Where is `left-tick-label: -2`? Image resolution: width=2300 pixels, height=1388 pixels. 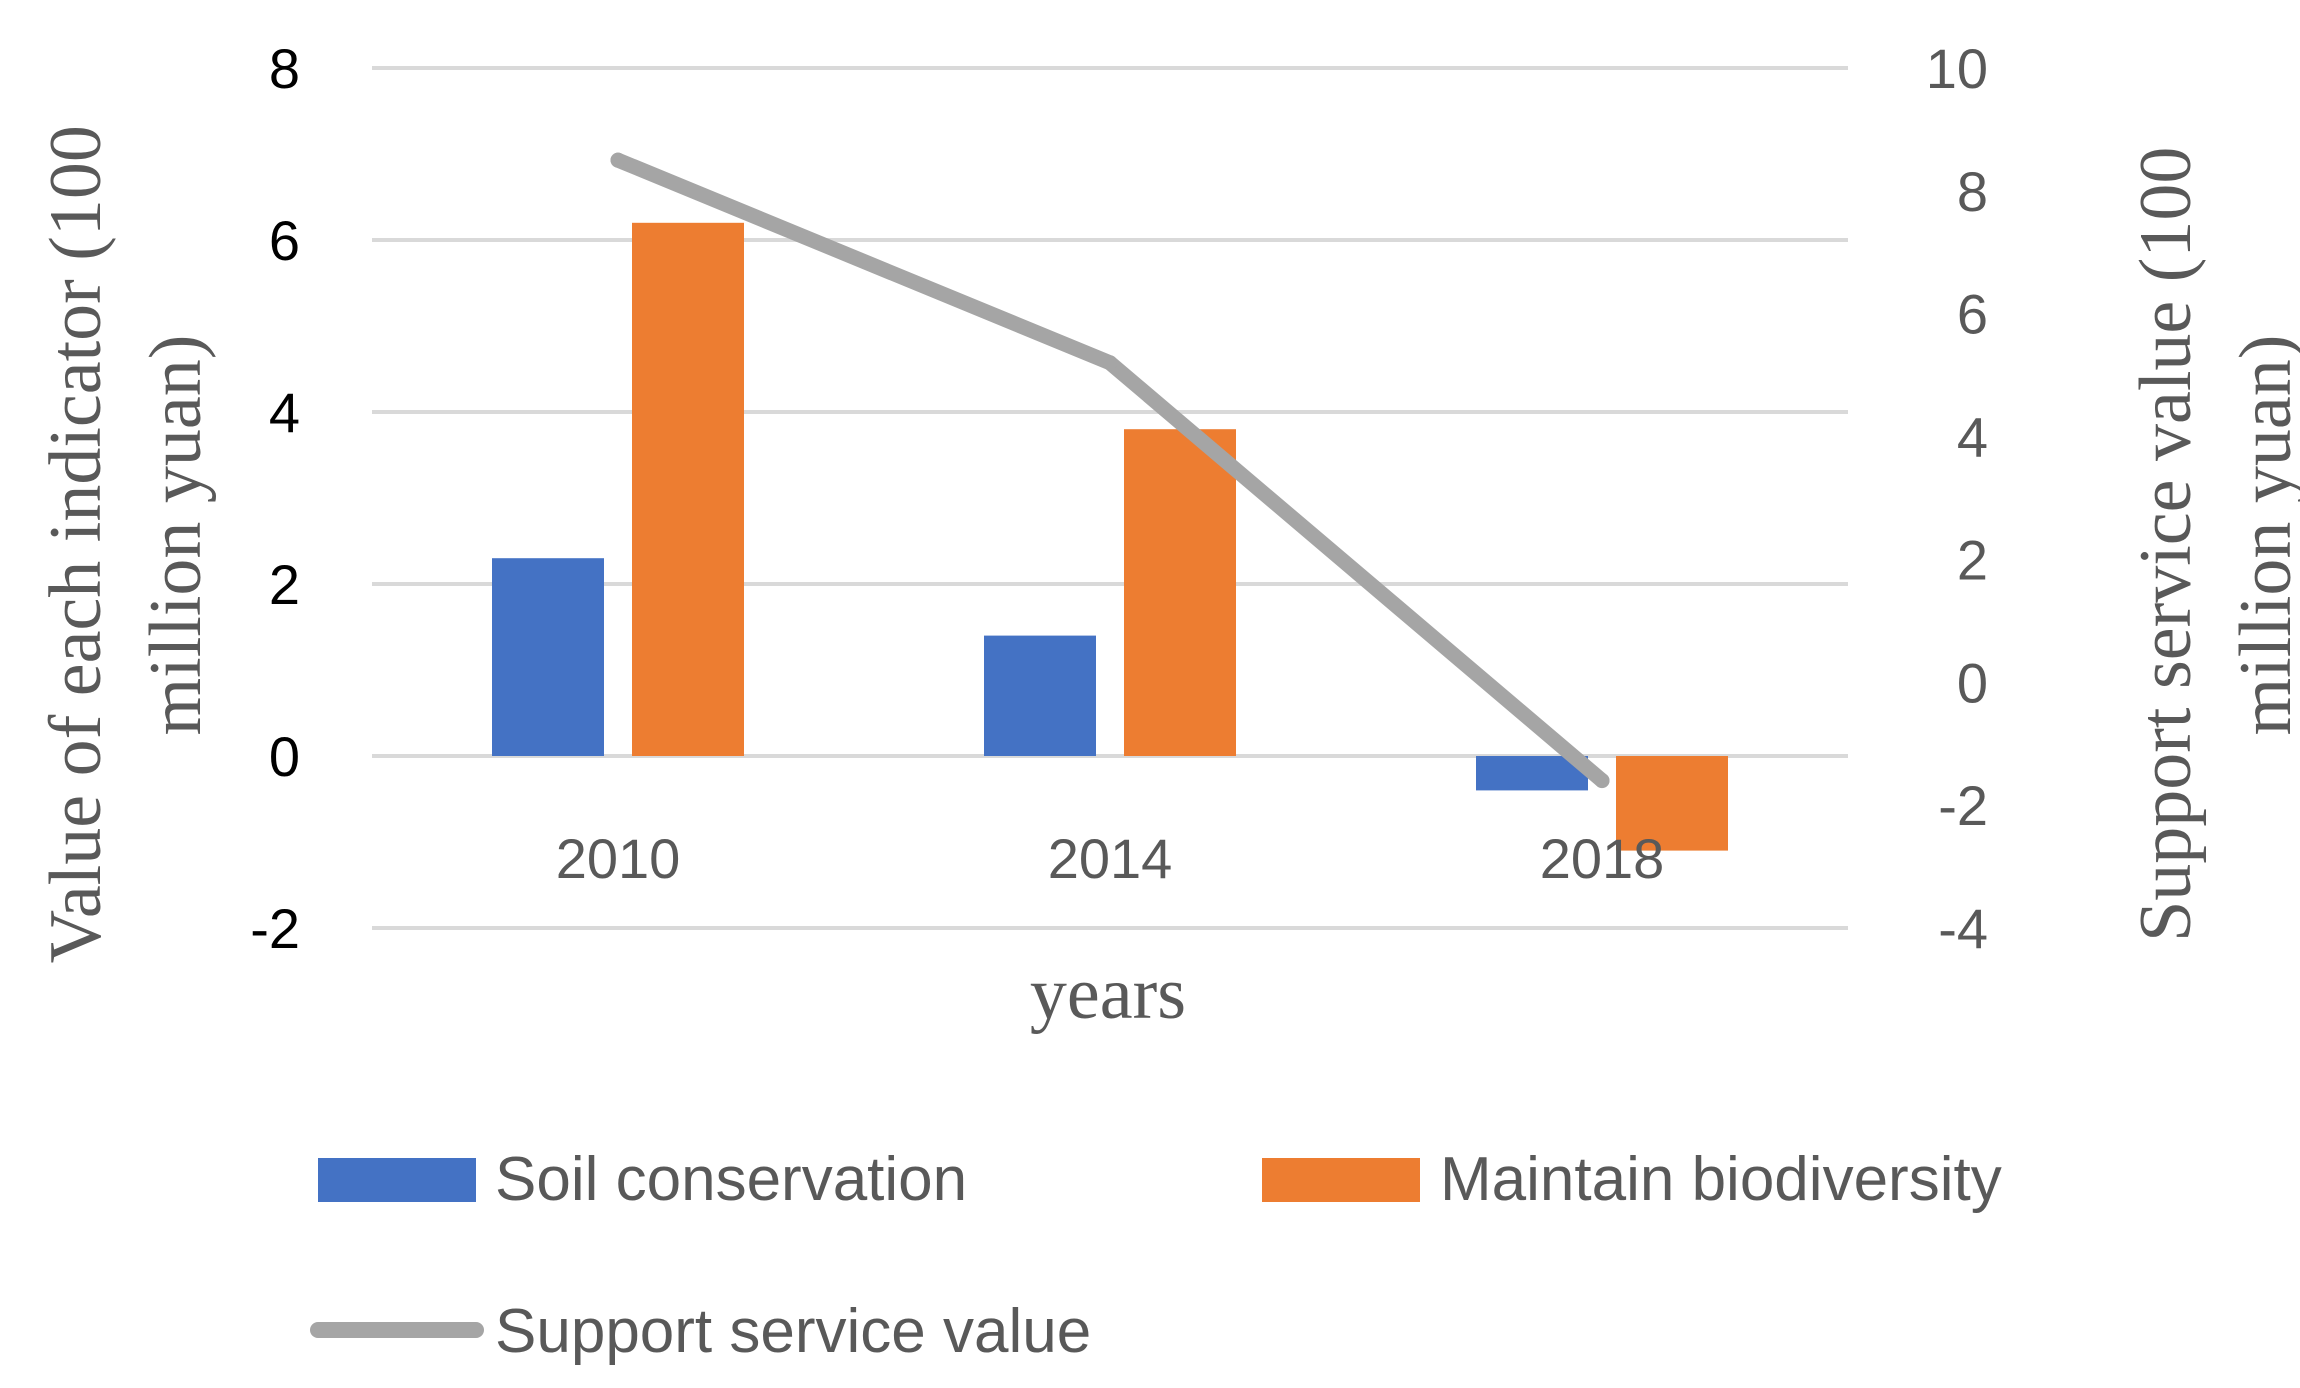 left-tick-label: -2 is located at coordinates (275, 928).